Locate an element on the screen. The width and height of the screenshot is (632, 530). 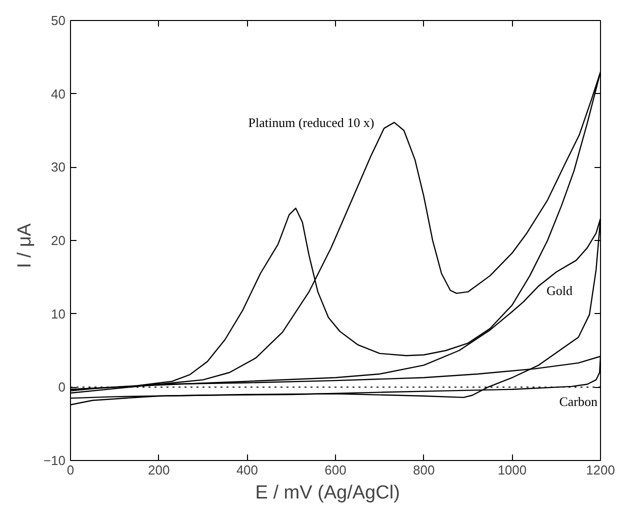
x-tick-label: 800 is located at coordinates (423, 470).